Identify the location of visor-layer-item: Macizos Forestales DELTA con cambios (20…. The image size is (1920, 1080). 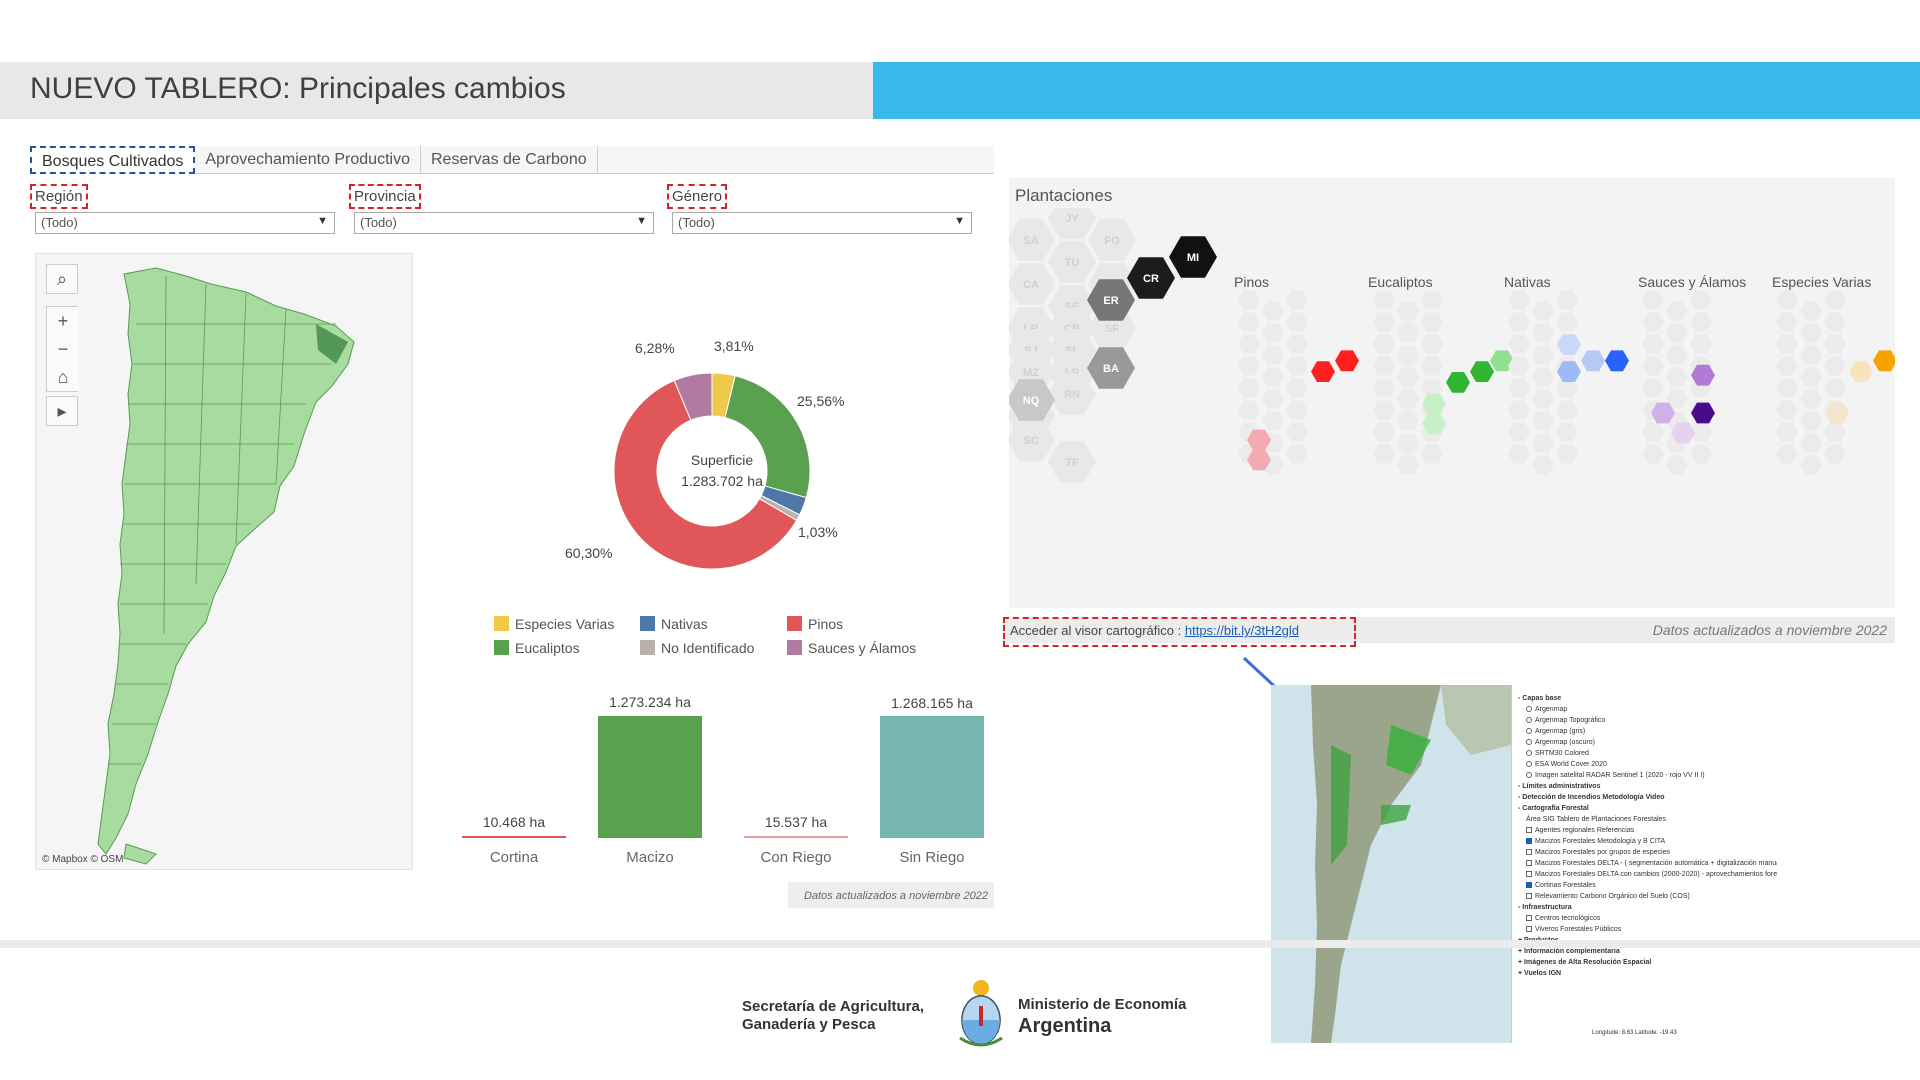
(1647, 874).